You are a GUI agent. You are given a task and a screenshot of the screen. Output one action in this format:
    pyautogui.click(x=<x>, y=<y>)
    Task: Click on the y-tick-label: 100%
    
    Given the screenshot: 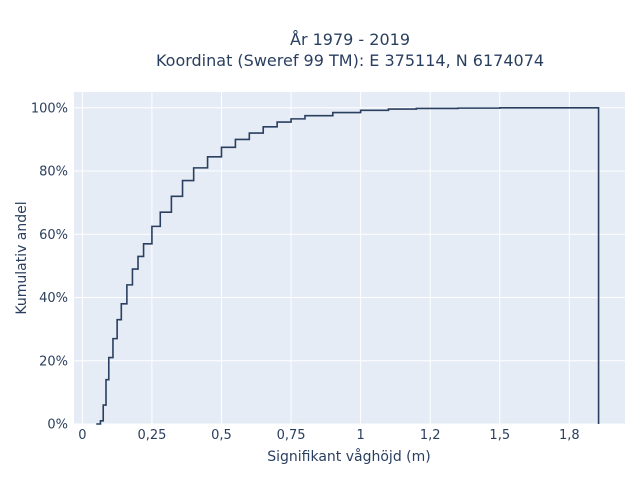 What is the action you would take?
    pyautogui.click(x=49, y=108)
    